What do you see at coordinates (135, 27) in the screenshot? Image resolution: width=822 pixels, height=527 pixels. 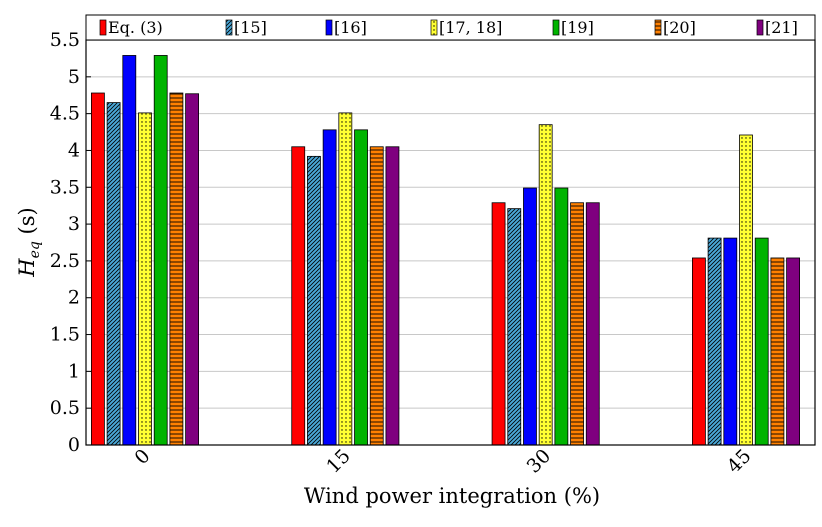 I see `legend-label: Eq. (3)` at bounding box center [135, 27].